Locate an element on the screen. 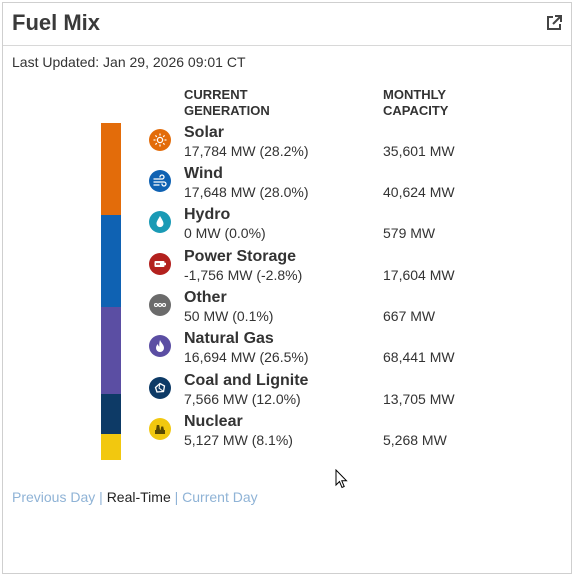  fuel-capacity: 13,705 MW is located at coordinates (419, 399).